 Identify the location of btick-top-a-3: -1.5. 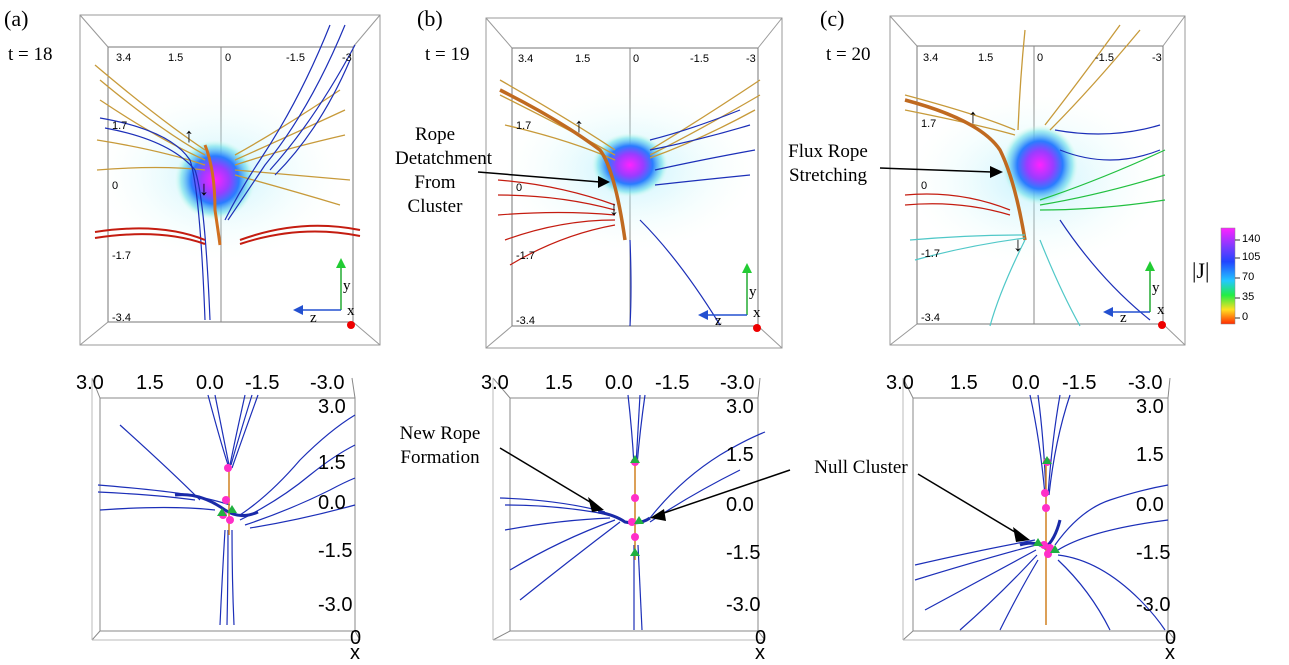
(262, 383).